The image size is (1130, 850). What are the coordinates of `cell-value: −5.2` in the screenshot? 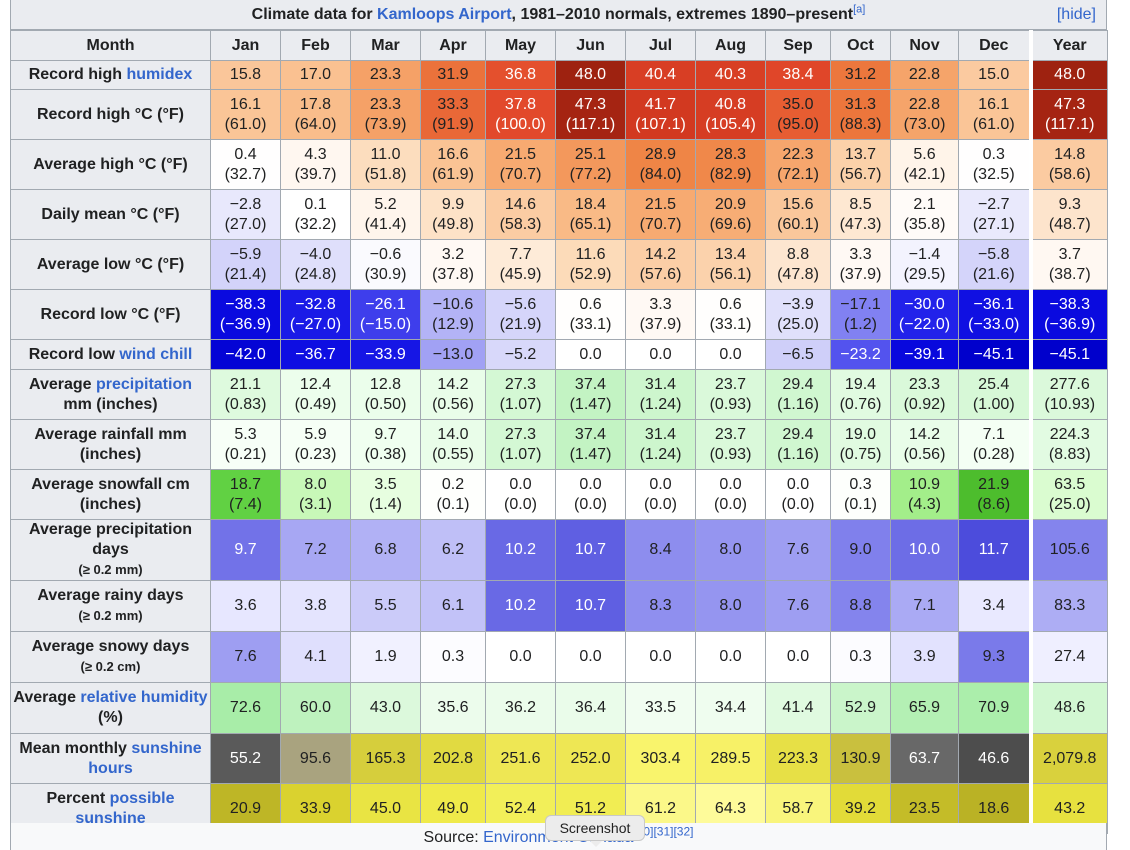 It's located at (520, 354).